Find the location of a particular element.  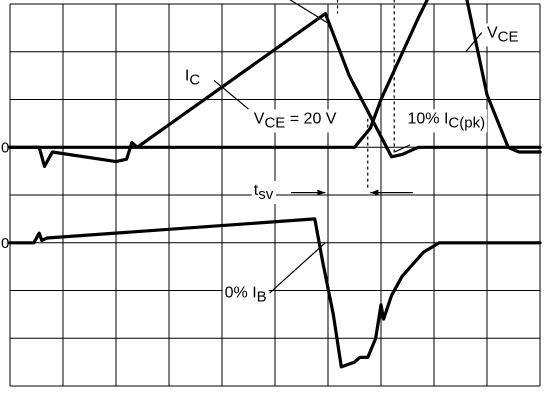

annotation-text: VCE is located at coordinates (503, 34).